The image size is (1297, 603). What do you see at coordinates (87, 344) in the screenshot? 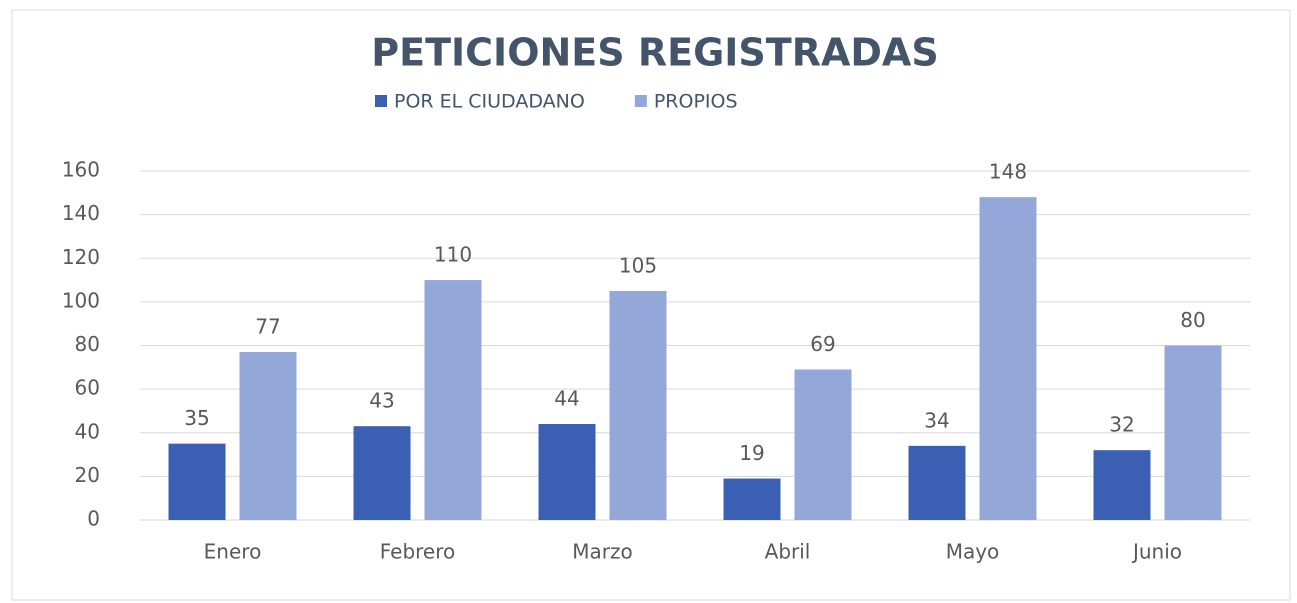
I see `y-tick-label: 80` at bounding box center [87, 344].